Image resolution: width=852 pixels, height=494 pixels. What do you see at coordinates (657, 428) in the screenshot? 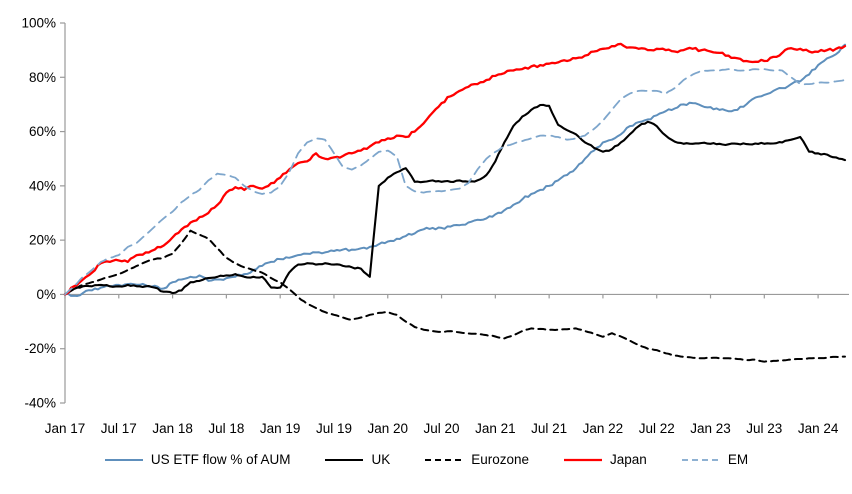
I see `x-tick-label: Jul 22` at bounding box center [657, 428].